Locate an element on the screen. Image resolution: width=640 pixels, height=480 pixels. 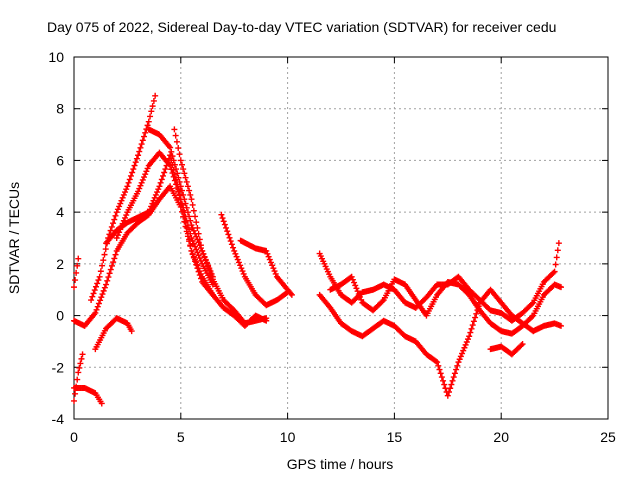
y-tick-label: -4 is located at coordinates (58, 419).